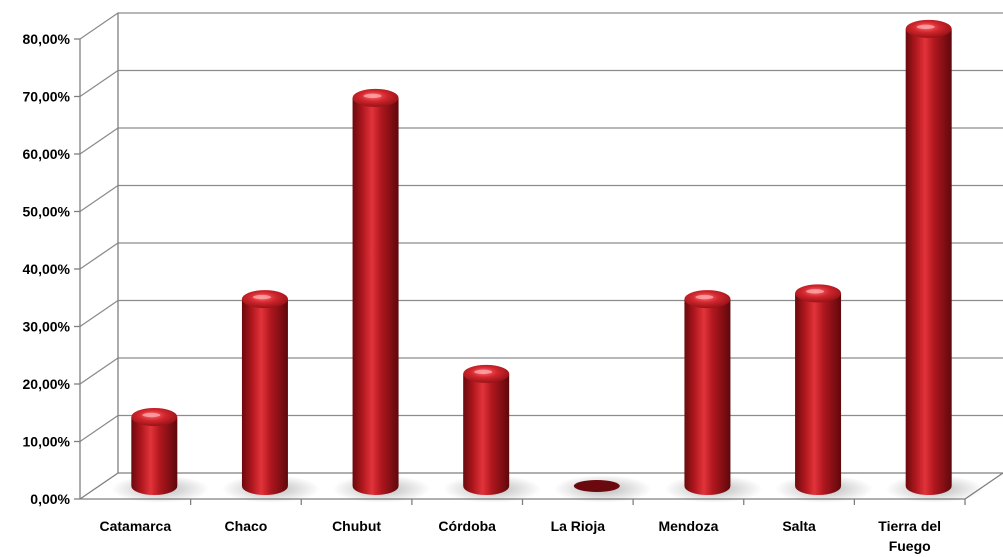 The image size is (1003, 557). What do you see at coordinates (356, 526) in the screenshot?
I see `x-category-label: Chubut` at bounding box center [356, 526].